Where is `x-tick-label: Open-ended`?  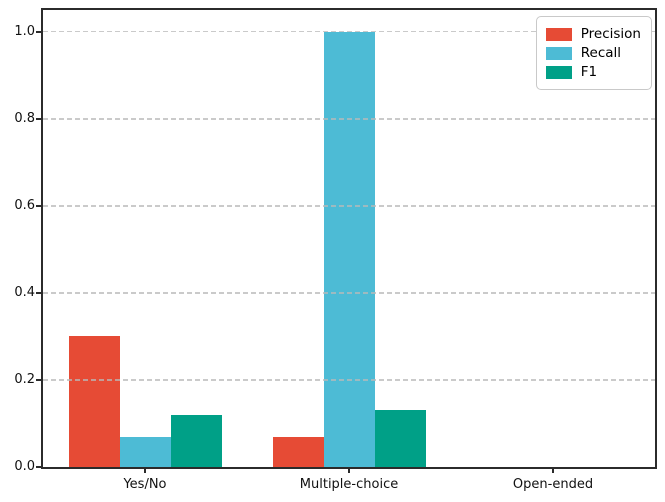
x-tick-label: Open-ended is located at coordinates (553, 484).